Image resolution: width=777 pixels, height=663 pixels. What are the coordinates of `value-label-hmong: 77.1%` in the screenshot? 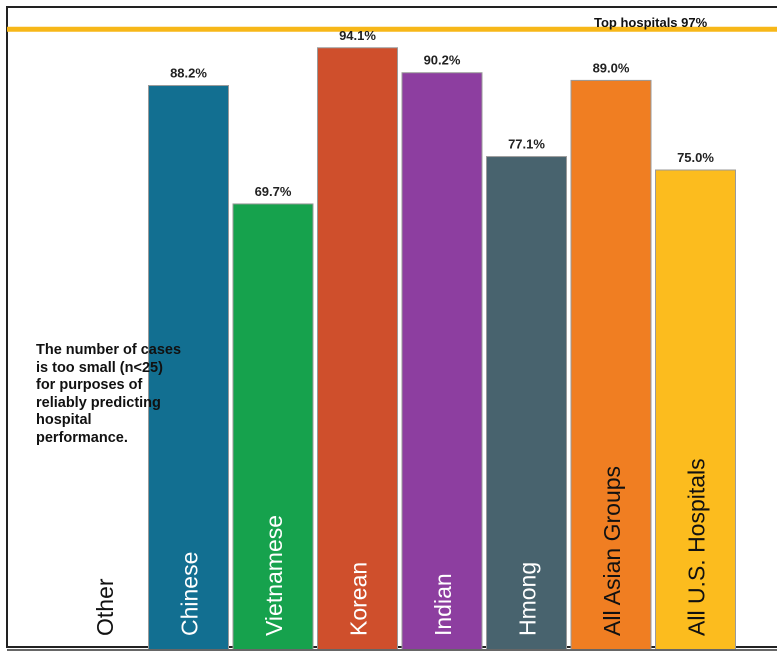 It's located at (526, 144).